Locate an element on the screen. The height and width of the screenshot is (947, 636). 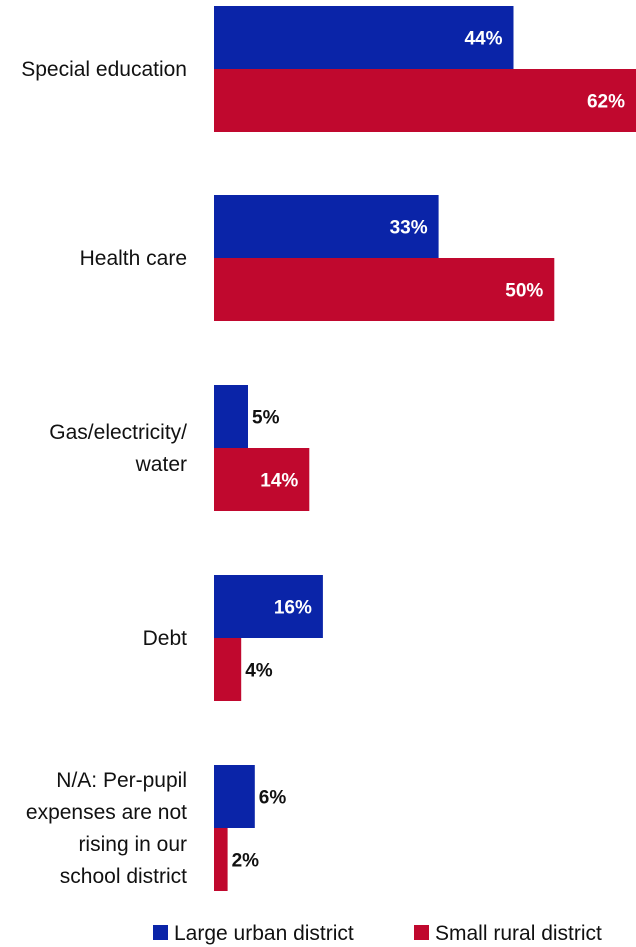
value-label-large-urban-1: 33% is located at coordinates (409, 228).